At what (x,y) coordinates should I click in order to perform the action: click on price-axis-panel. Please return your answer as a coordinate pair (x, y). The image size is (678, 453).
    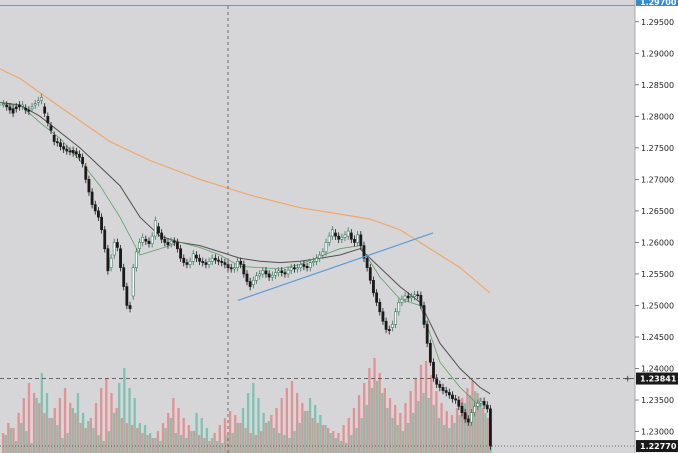
    Looking at the image, I should click on (656, 226).